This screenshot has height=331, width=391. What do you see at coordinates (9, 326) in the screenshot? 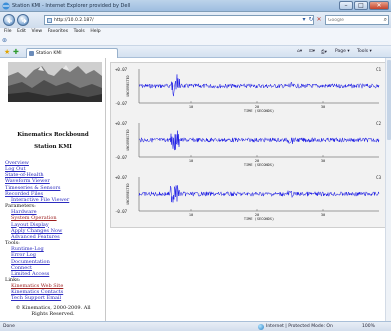
I see `status-text: Done` at bounding box center [9, 326].